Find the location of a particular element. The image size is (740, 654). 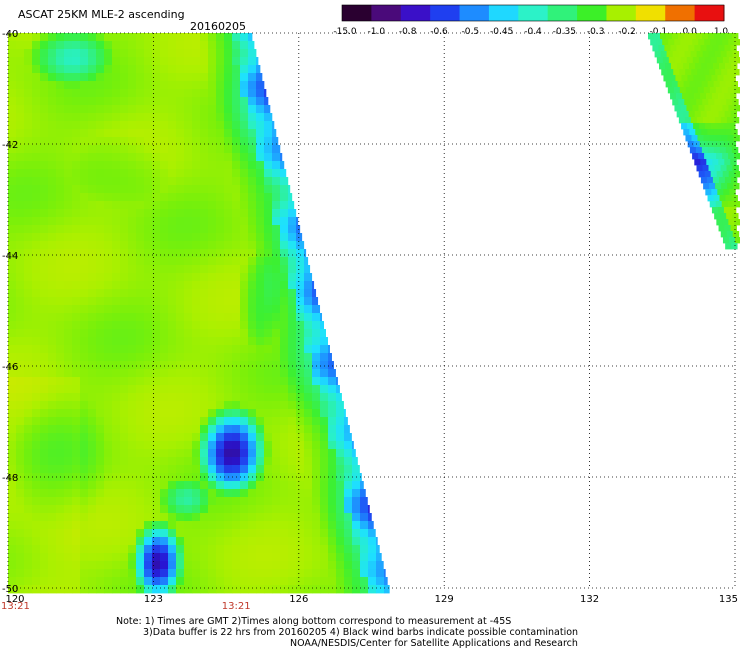

colorbar-swatch is located at coordinates (474, 13).